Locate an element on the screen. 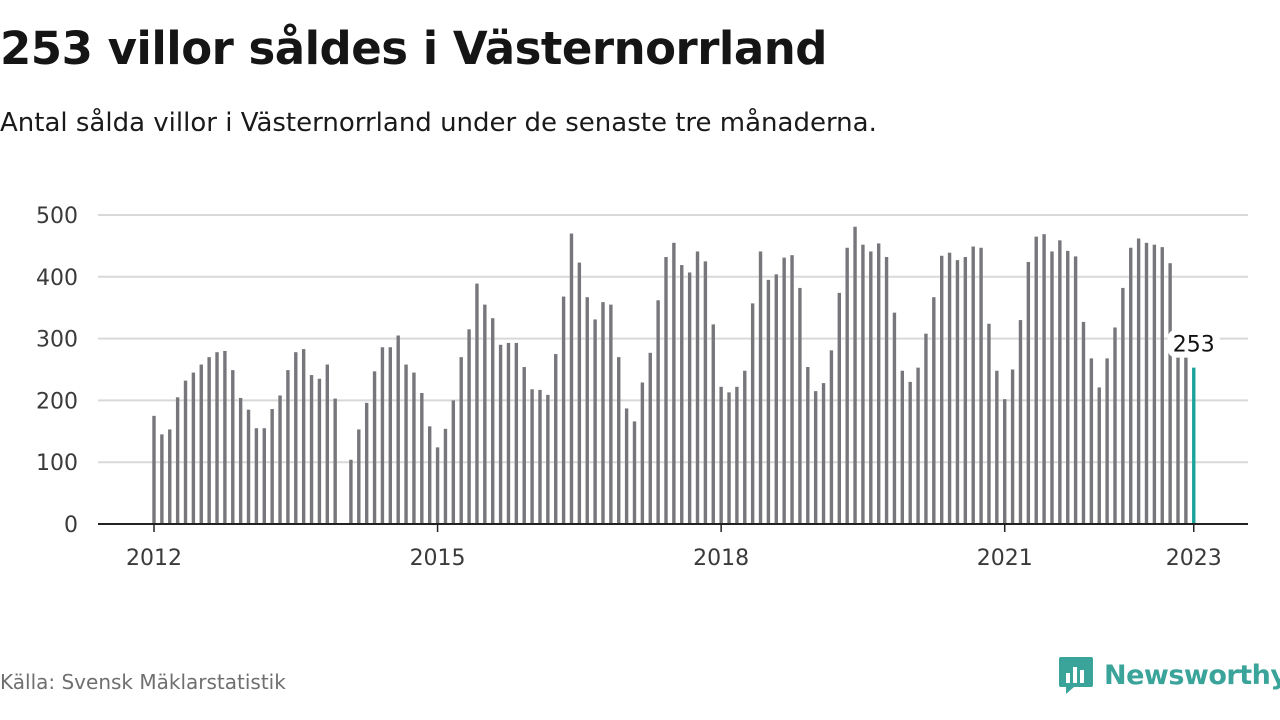 The width and height of the screenshot is (1280, 720). x-tick-label: 2018 is located at coordinates (721, 558).